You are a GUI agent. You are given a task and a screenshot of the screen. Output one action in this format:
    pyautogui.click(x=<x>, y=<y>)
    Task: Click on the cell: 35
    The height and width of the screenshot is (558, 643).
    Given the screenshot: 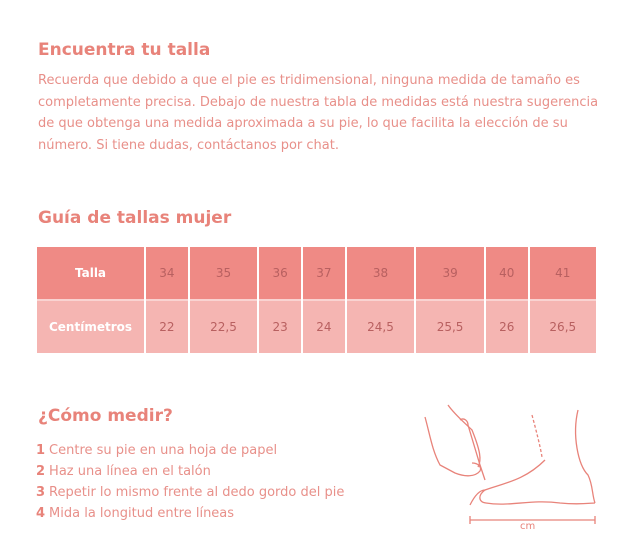 What is the action you would take?
    pyautogui.click(x=223, y=273)
    